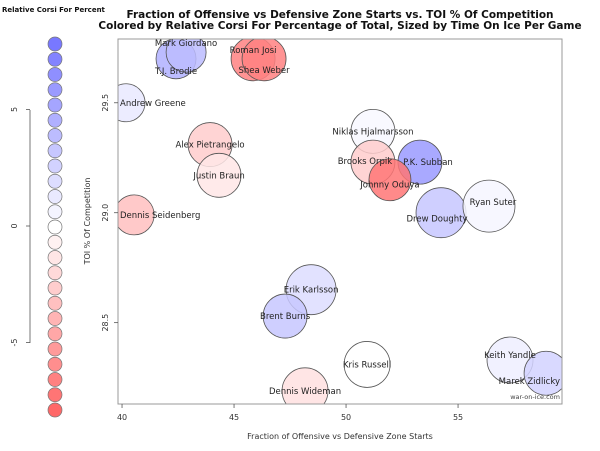 The width and height of the screenshot is (600, 451). I want to click on bubble-label: Justin Braun, so click(218, 176).